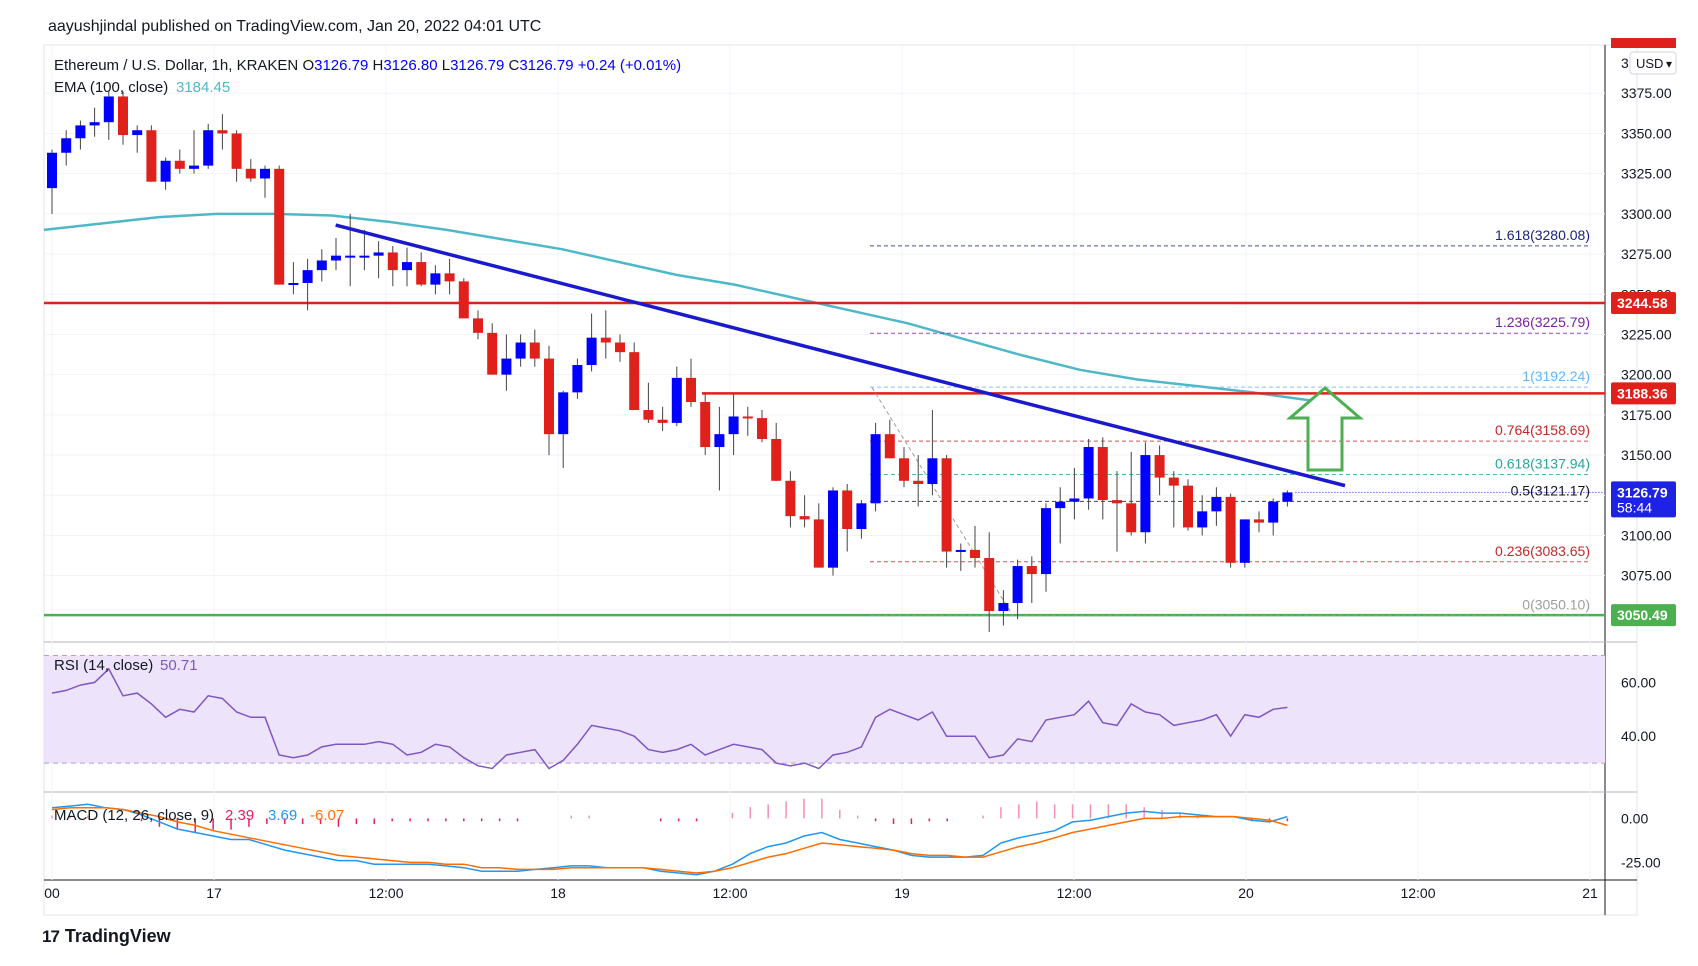 This screenshot has height=966, width=1698. Describe the element at coordinates (1642, 303) in the screenshot. I see `price-badge-resistance-text: 3244.58` at that location.